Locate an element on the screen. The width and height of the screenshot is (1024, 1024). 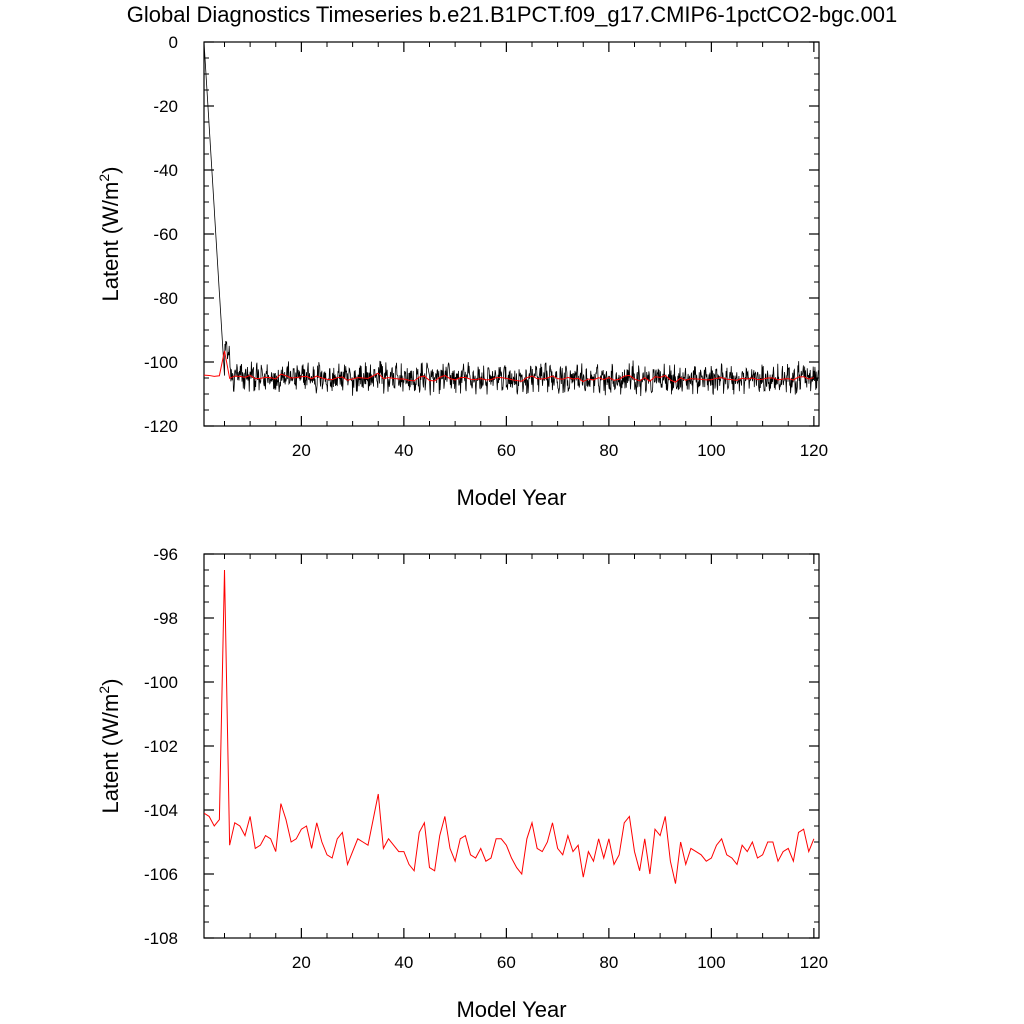
y-tick-label: -40 is located at coordinates (165, 170).